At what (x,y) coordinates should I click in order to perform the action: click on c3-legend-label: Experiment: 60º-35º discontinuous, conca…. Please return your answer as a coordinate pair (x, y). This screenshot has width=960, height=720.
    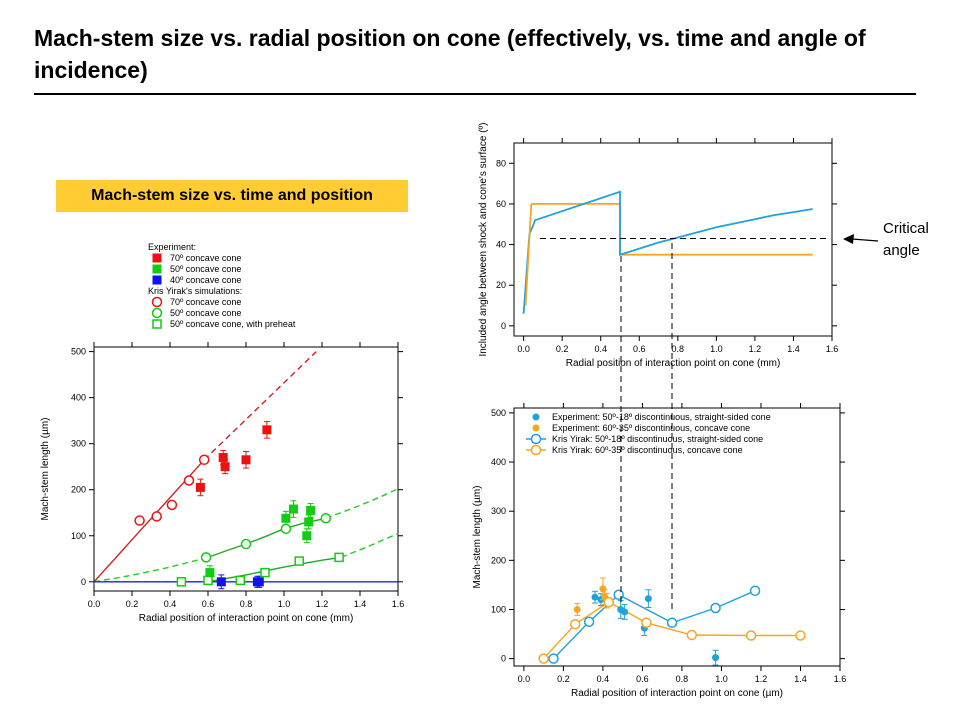
    Looking at the image, I should click on (651, 428).